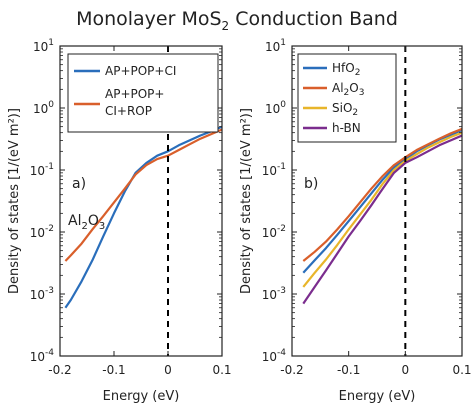 Image resolution: width=474 pixels, height=414 pixels. Describe the element at coordinates (346, 128) in the screenshot. I see `legend-label-b-3: h-BN` at that location.